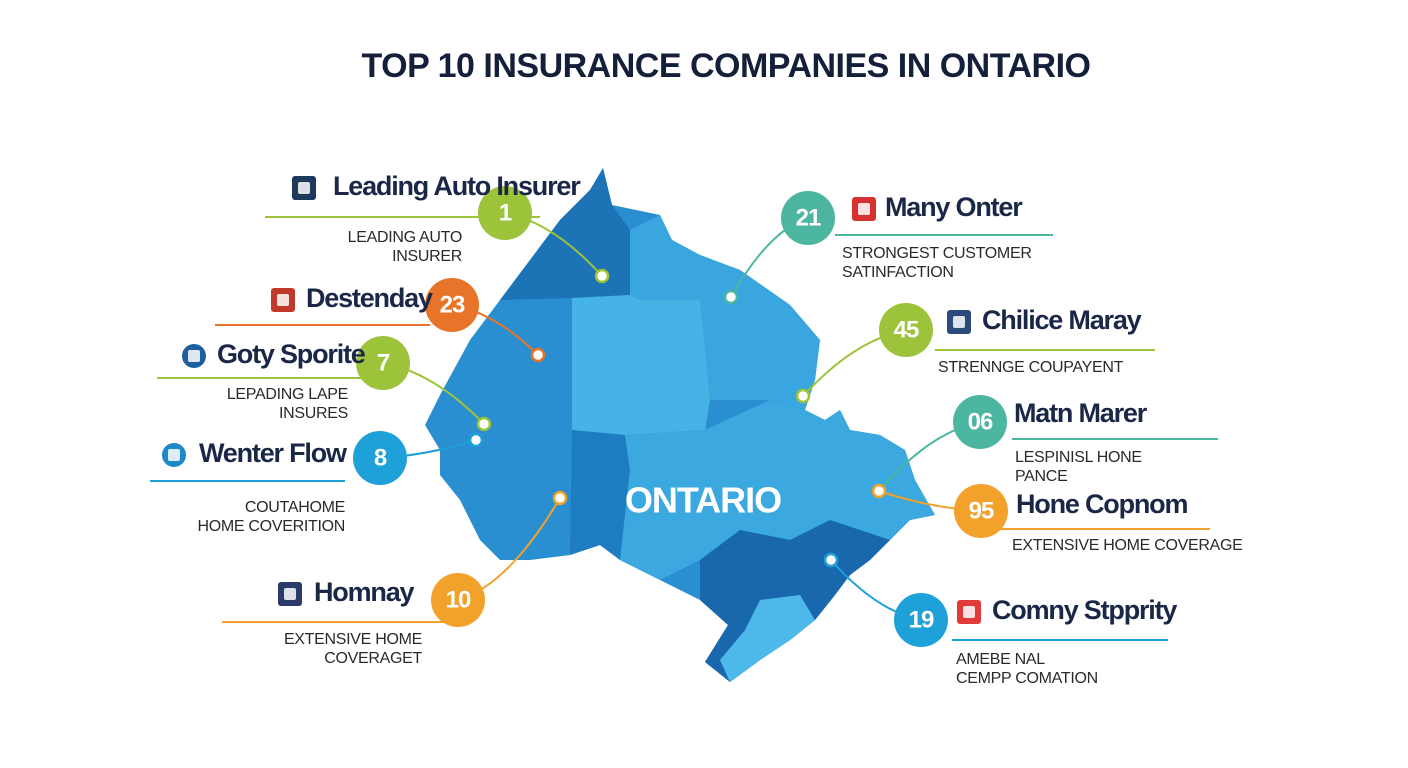 This screenshot has width=1408, height=768. Describe the element at coordinates (291, 354) in the screenshot. I see `company-name: Goty Sporite` at that location.